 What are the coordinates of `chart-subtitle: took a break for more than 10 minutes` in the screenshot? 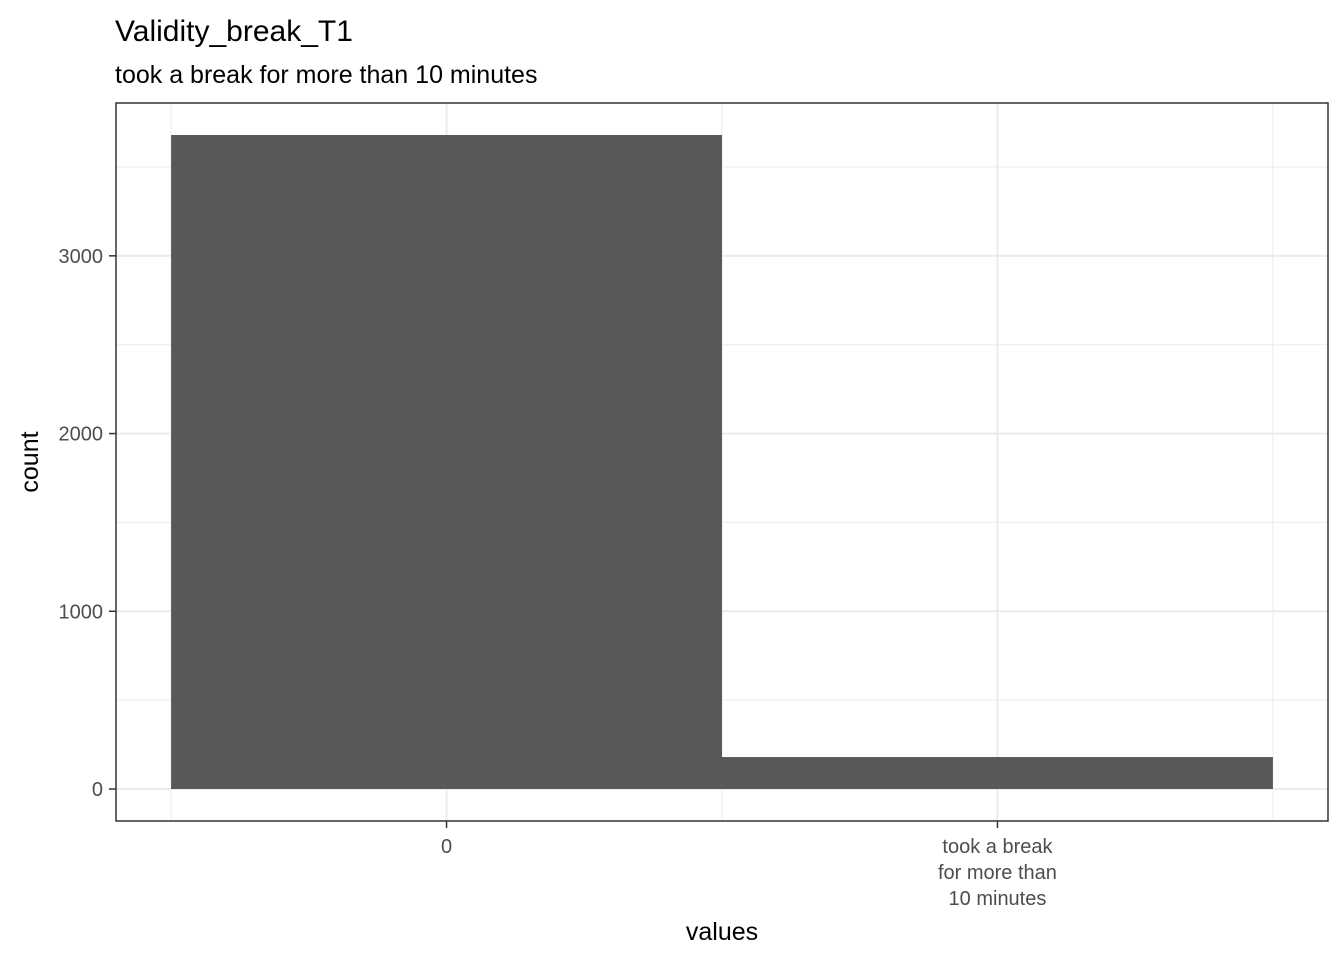 It's located at (326, 75).